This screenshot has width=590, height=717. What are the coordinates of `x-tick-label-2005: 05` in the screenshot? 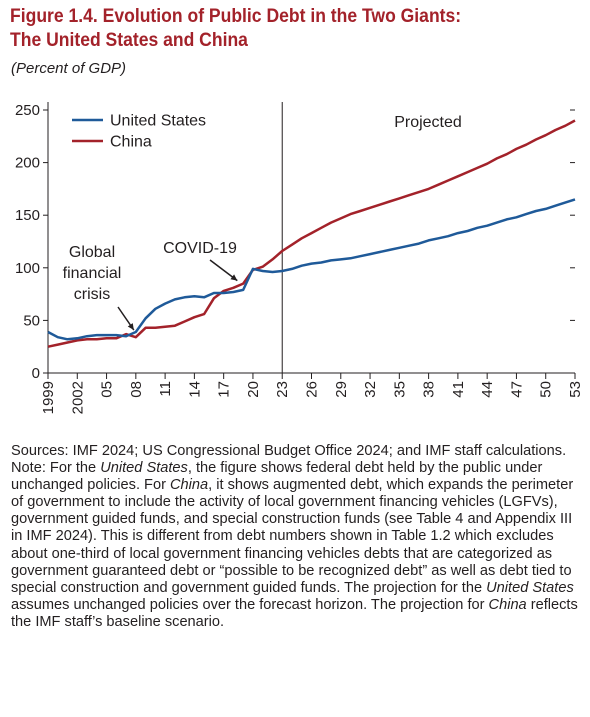 It's located at (107, 389).